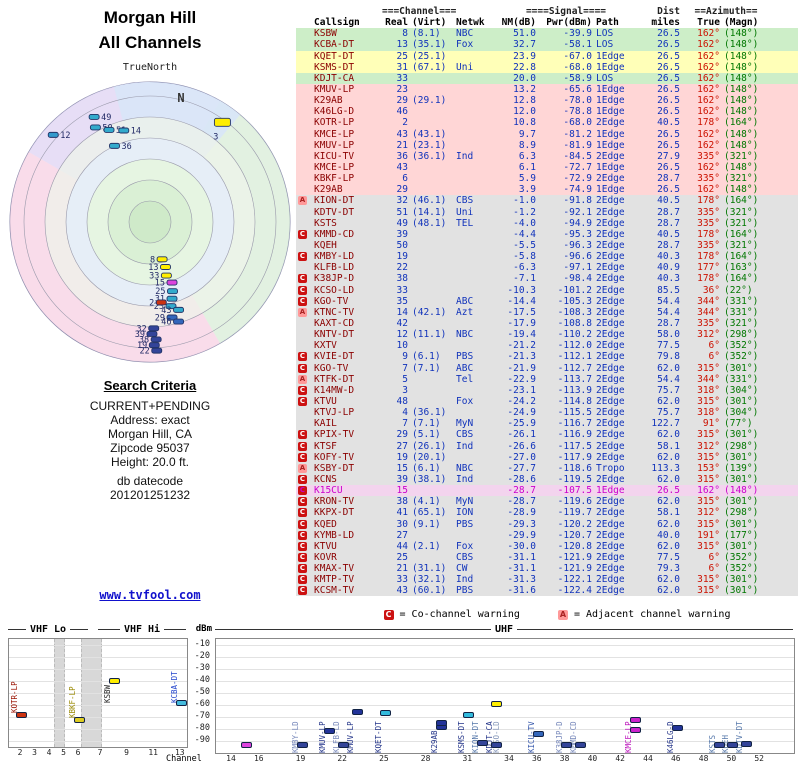 Image resolution: width=800 pixels, height=768 pixels. I want to click on channel-tick-label: 44, so click(648, 758).